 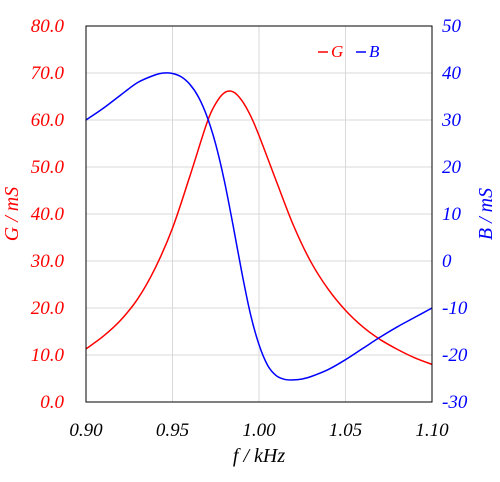 I want to click on y-tick-label-right: 40, so click(x=452, y=73).